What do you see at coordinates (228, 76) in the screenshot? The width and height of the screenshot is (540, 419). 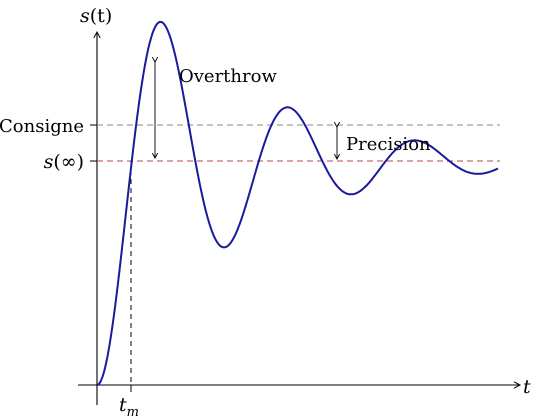 I see `overshoot-label: Overthrow` at bounding box center [228, 76].